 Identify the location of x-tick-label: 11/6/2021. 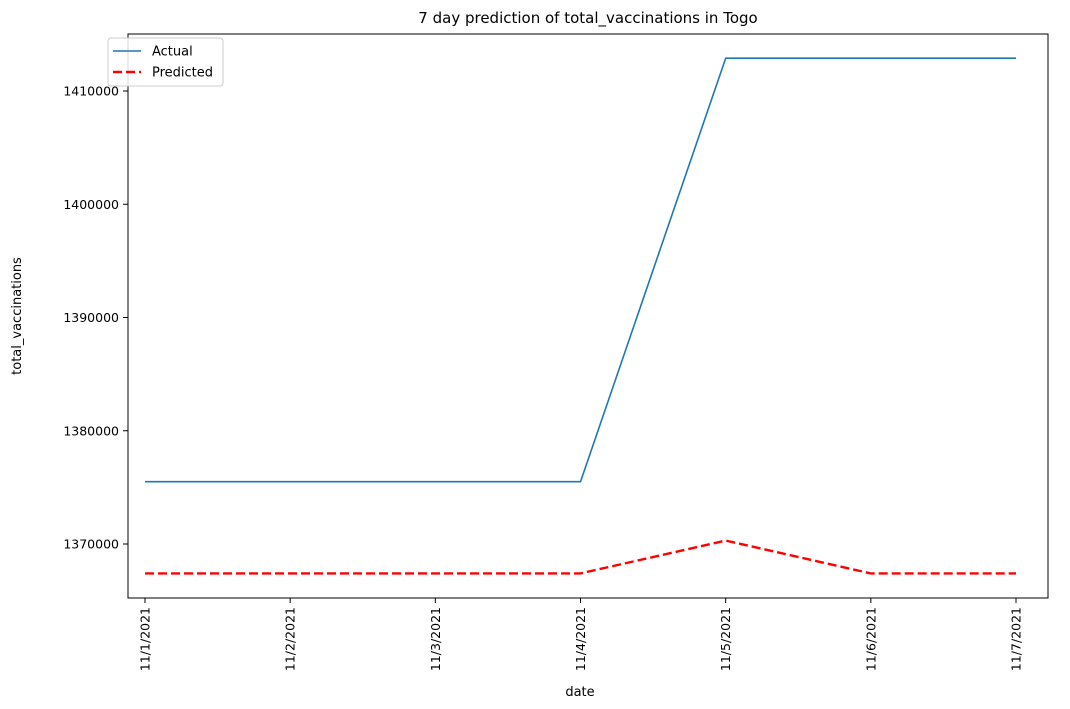
(870, 639).